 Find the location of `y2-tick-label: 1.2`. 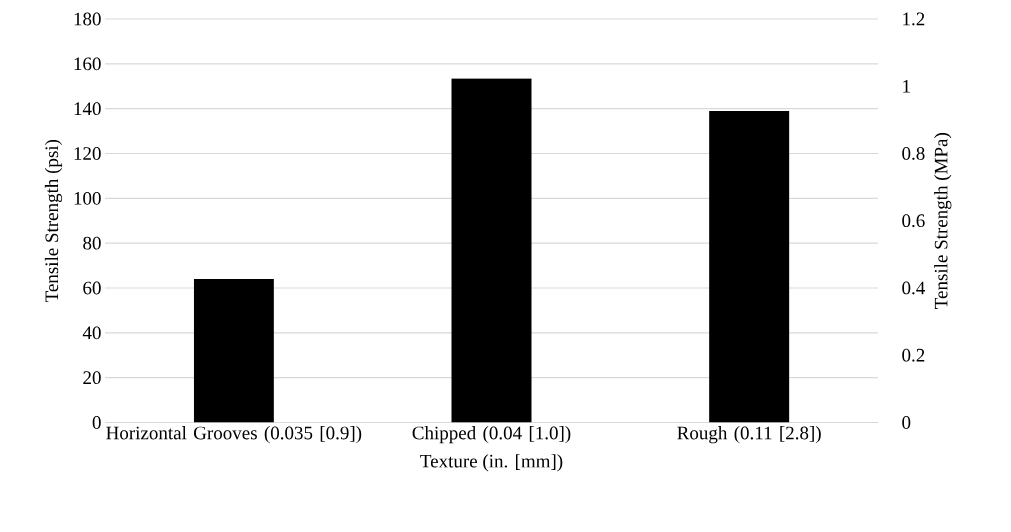

y2-tick-label: 1.2 is located at coordinates (914, 19).